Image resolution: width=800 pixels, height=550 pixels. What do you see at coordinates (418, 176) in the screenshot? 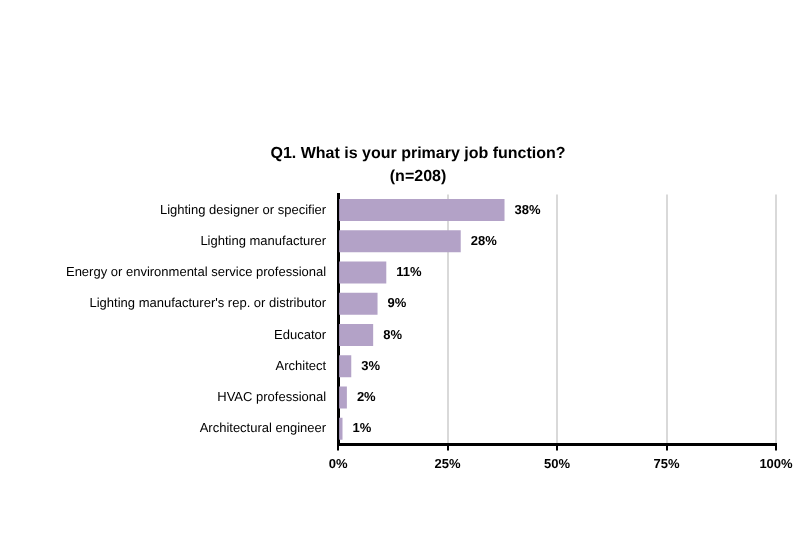
I see `chart-subtitle: (n=208)` at bounding box center [418, 176].